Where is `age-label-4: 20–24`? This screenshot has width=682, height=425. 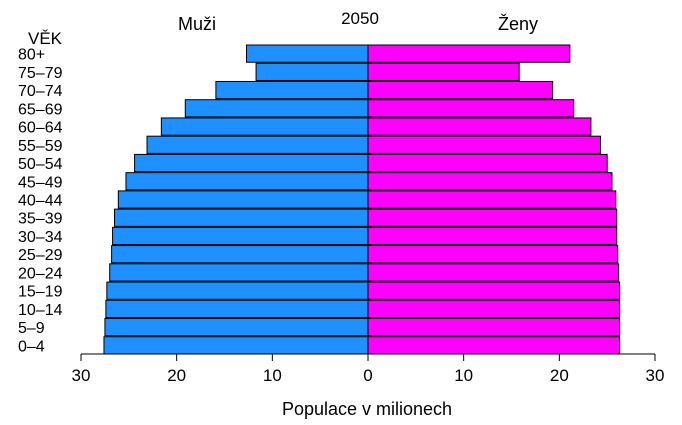
age-label-4: 20–24 is located at coordinates (40, 273).